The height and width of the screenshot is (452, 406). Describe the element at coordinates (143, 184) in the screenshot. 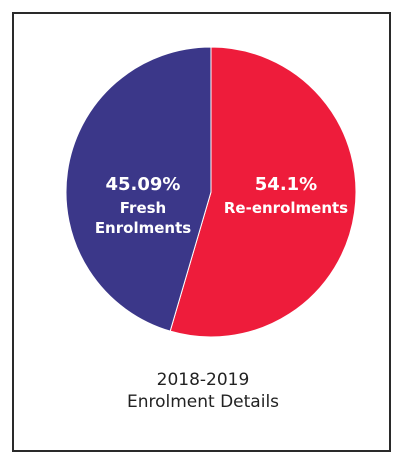

I see `fresh-percent-label: 45.09%` at that location.